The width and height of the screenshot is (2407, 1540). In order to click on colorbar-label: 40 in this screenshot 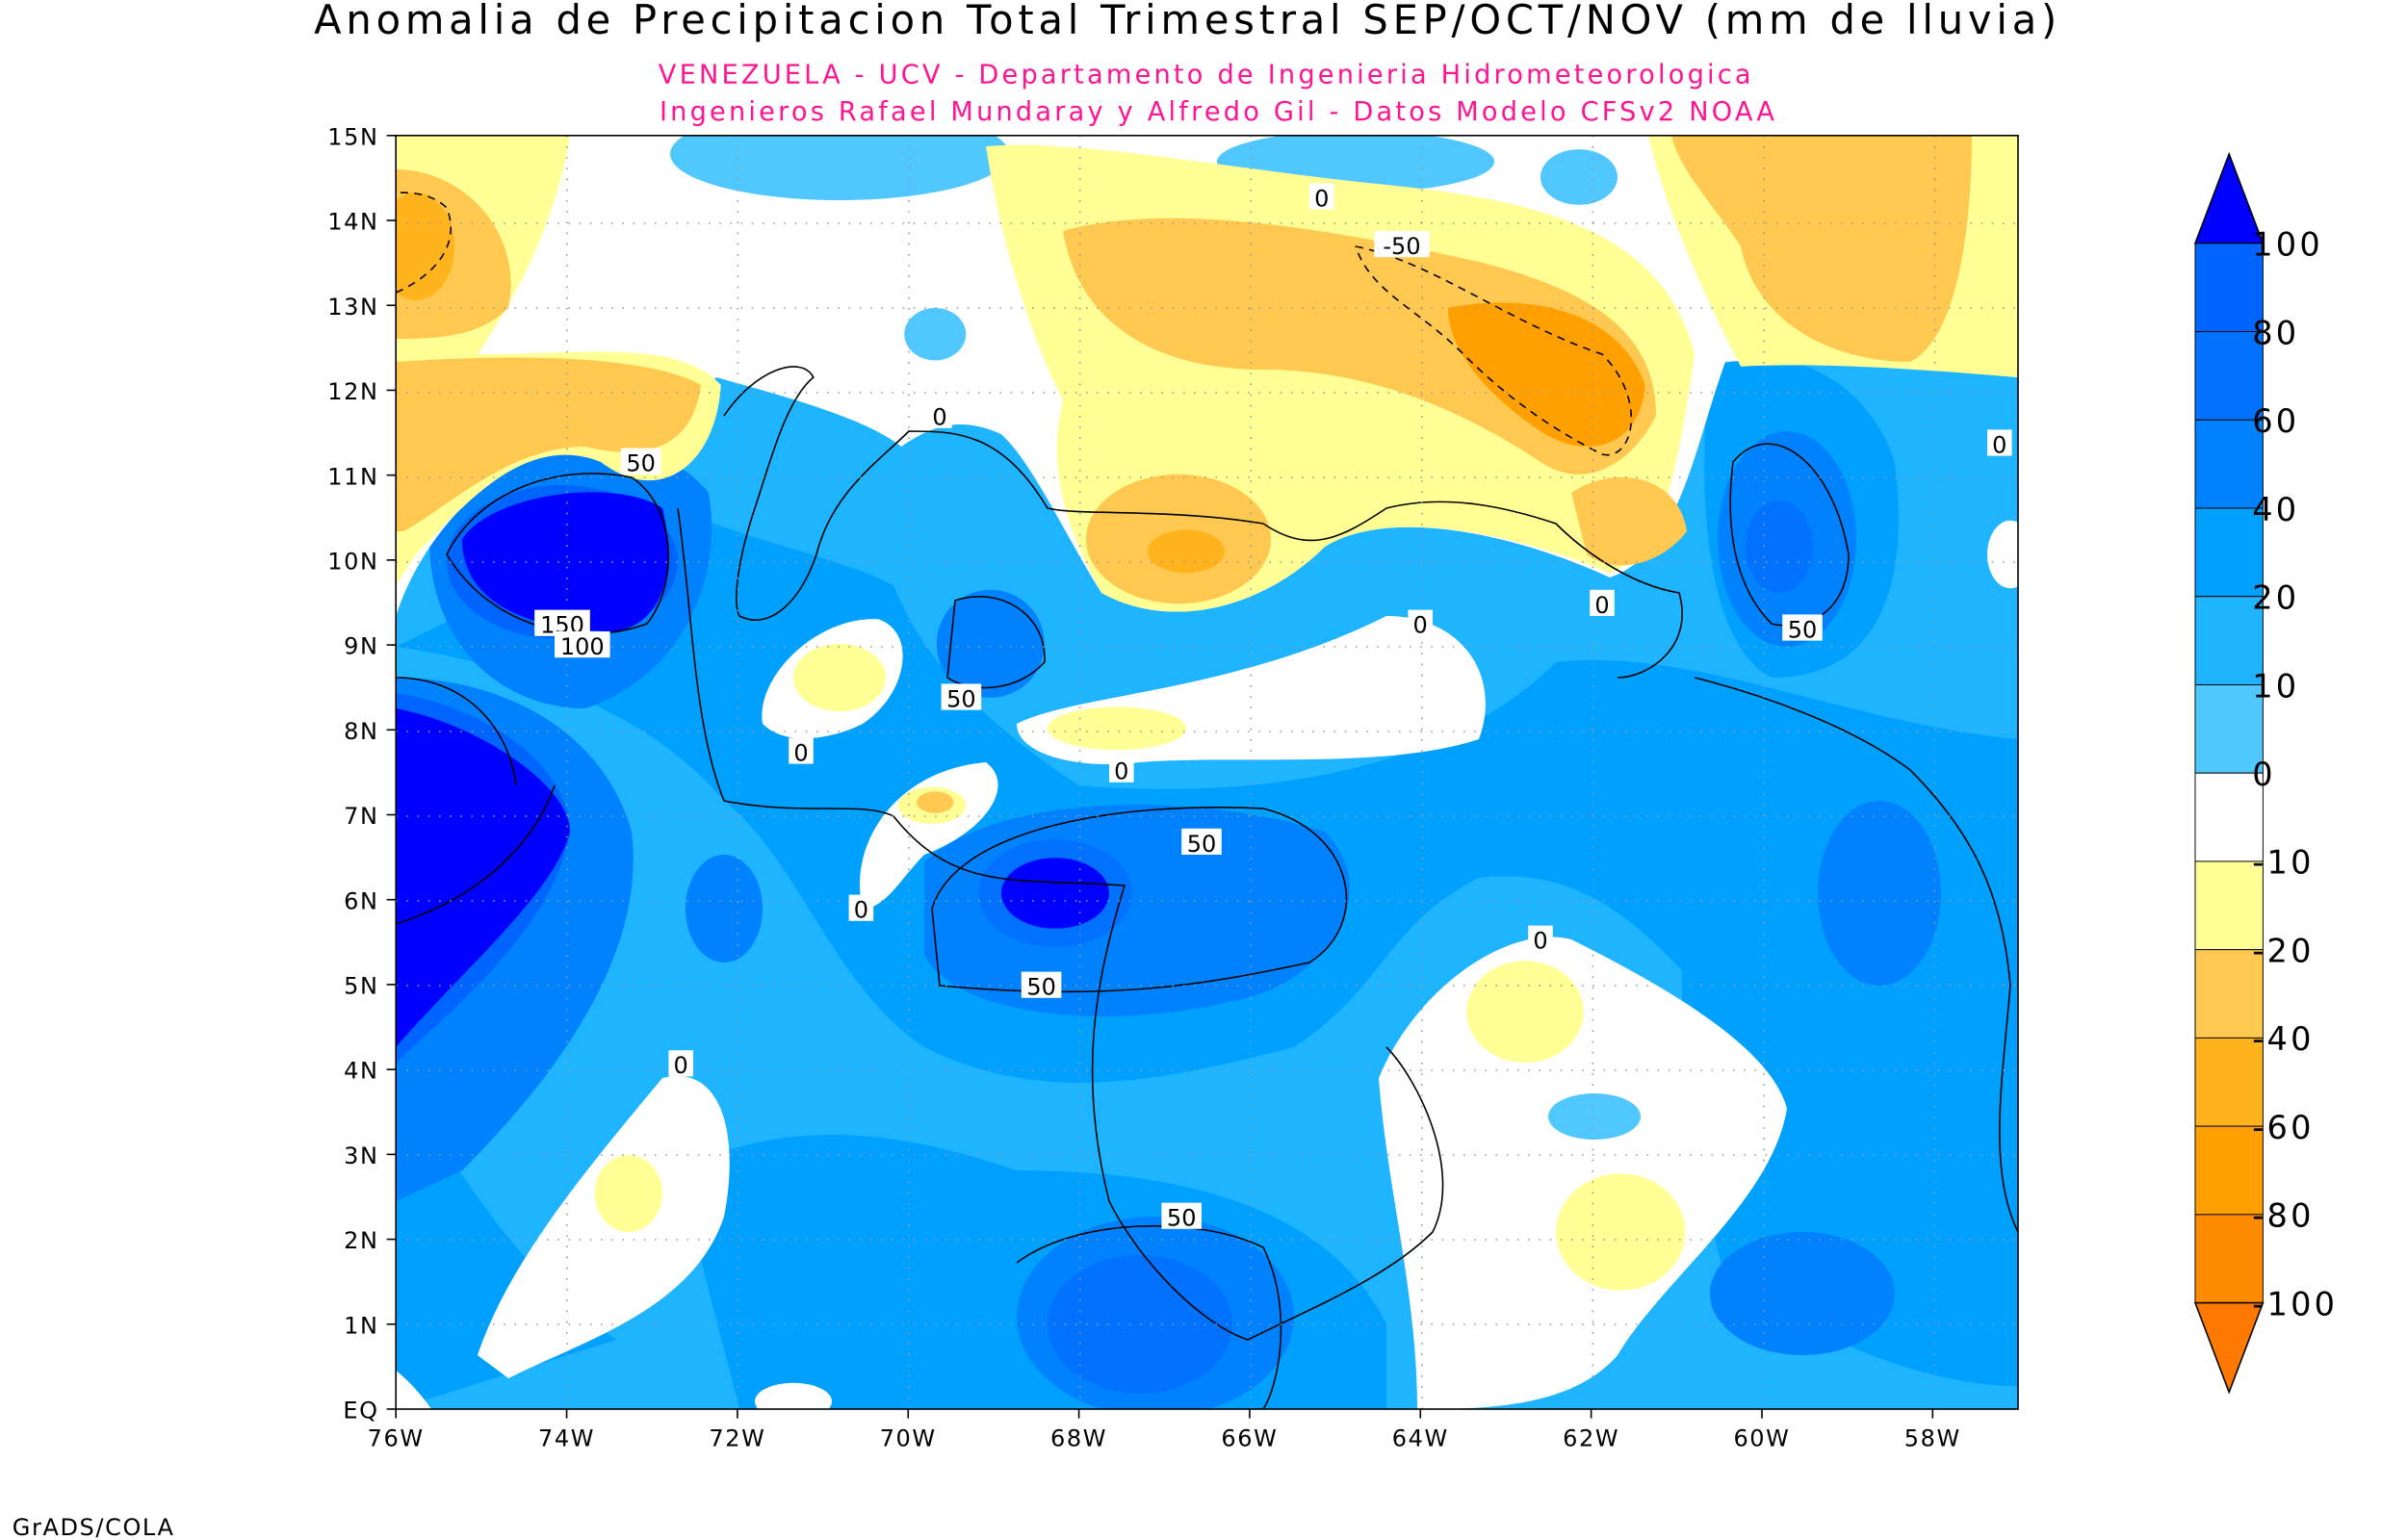, I will do `click(2275, 509)`.